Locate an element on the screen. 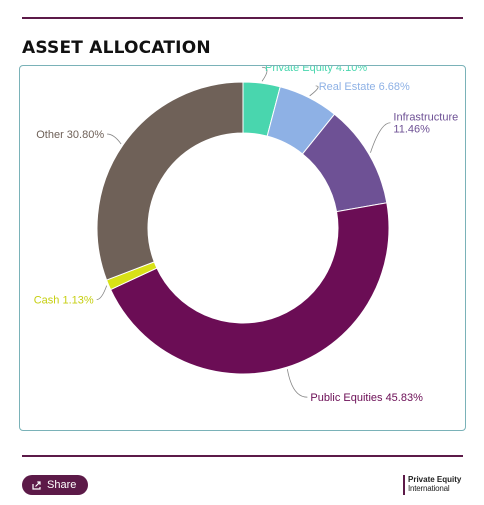  leader-line-cash is located at coordinates (102, 293).